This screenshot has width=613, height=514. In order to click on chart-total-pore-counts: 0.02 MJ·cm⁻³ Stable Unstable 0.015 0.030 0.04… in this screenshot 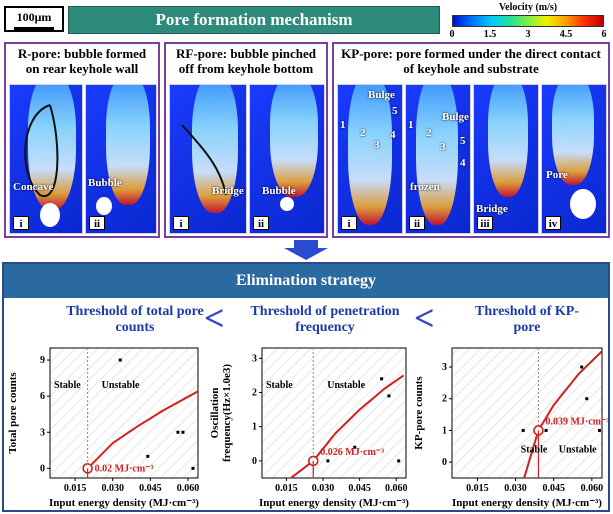, I will do `click(103, 428)`.